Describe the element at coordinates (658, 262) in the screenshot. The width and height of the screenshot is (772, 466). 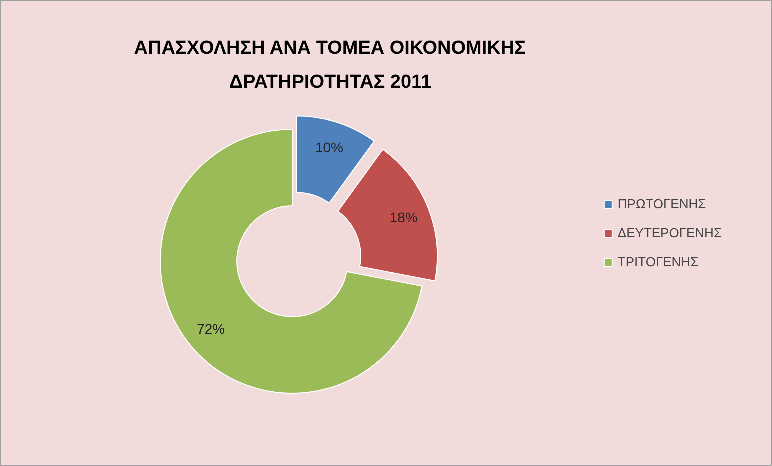
I see `legend-label: ΤΡΙΤΟΓΕΝΗΣ` at that location.